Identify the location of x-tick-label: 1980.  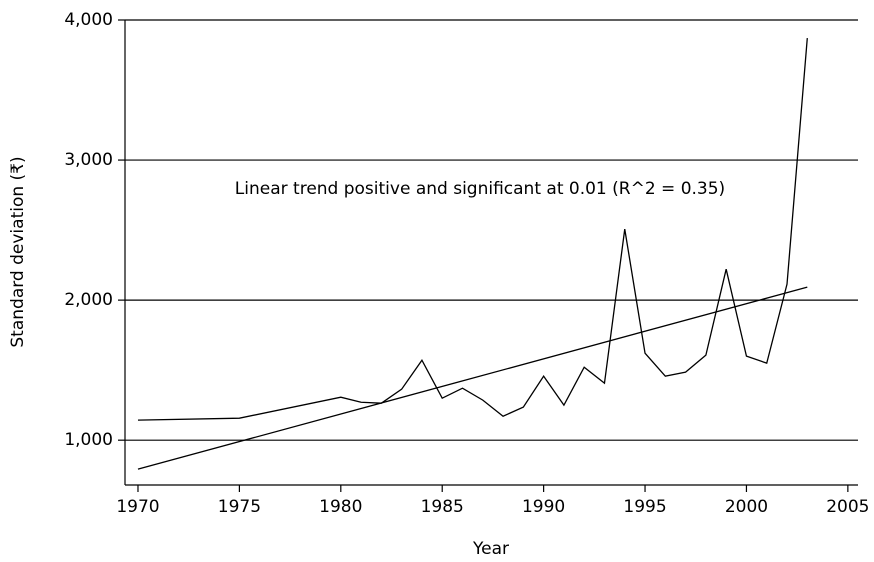
(340, 507).